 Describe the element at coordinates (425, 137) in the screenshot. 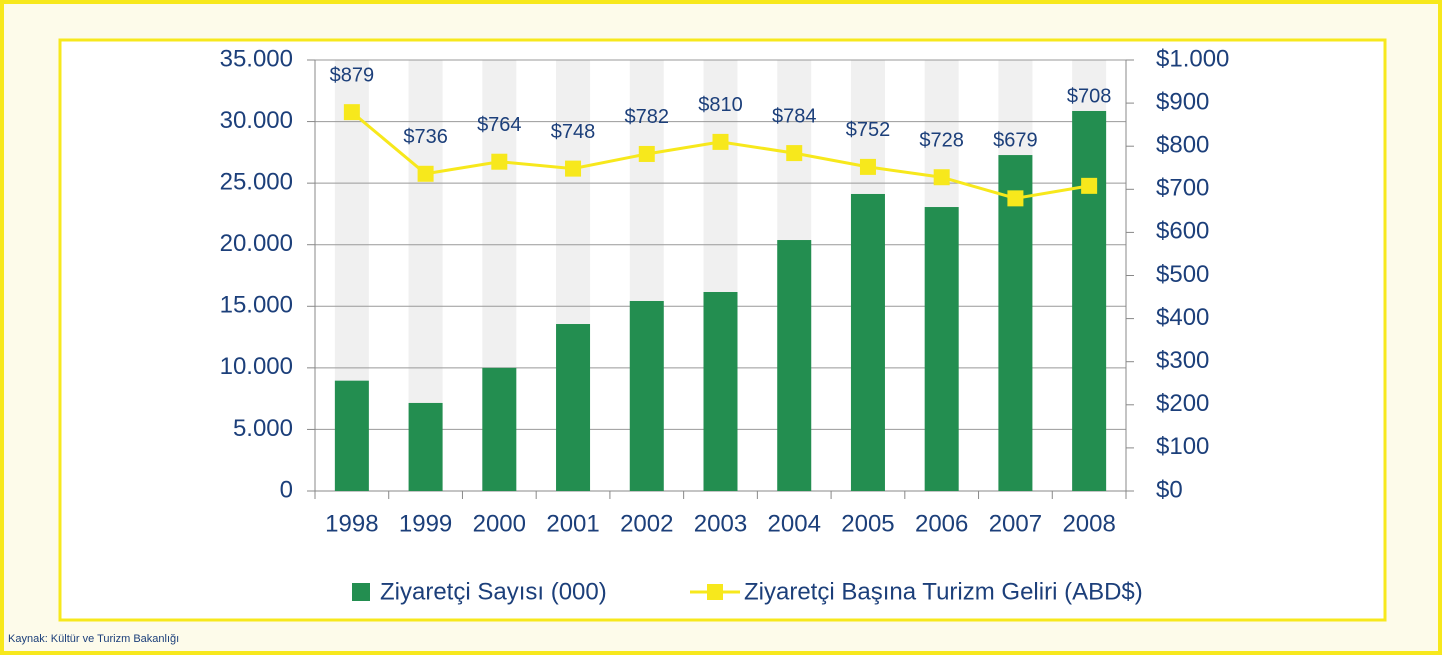

I see `data-label: $736` at that location.